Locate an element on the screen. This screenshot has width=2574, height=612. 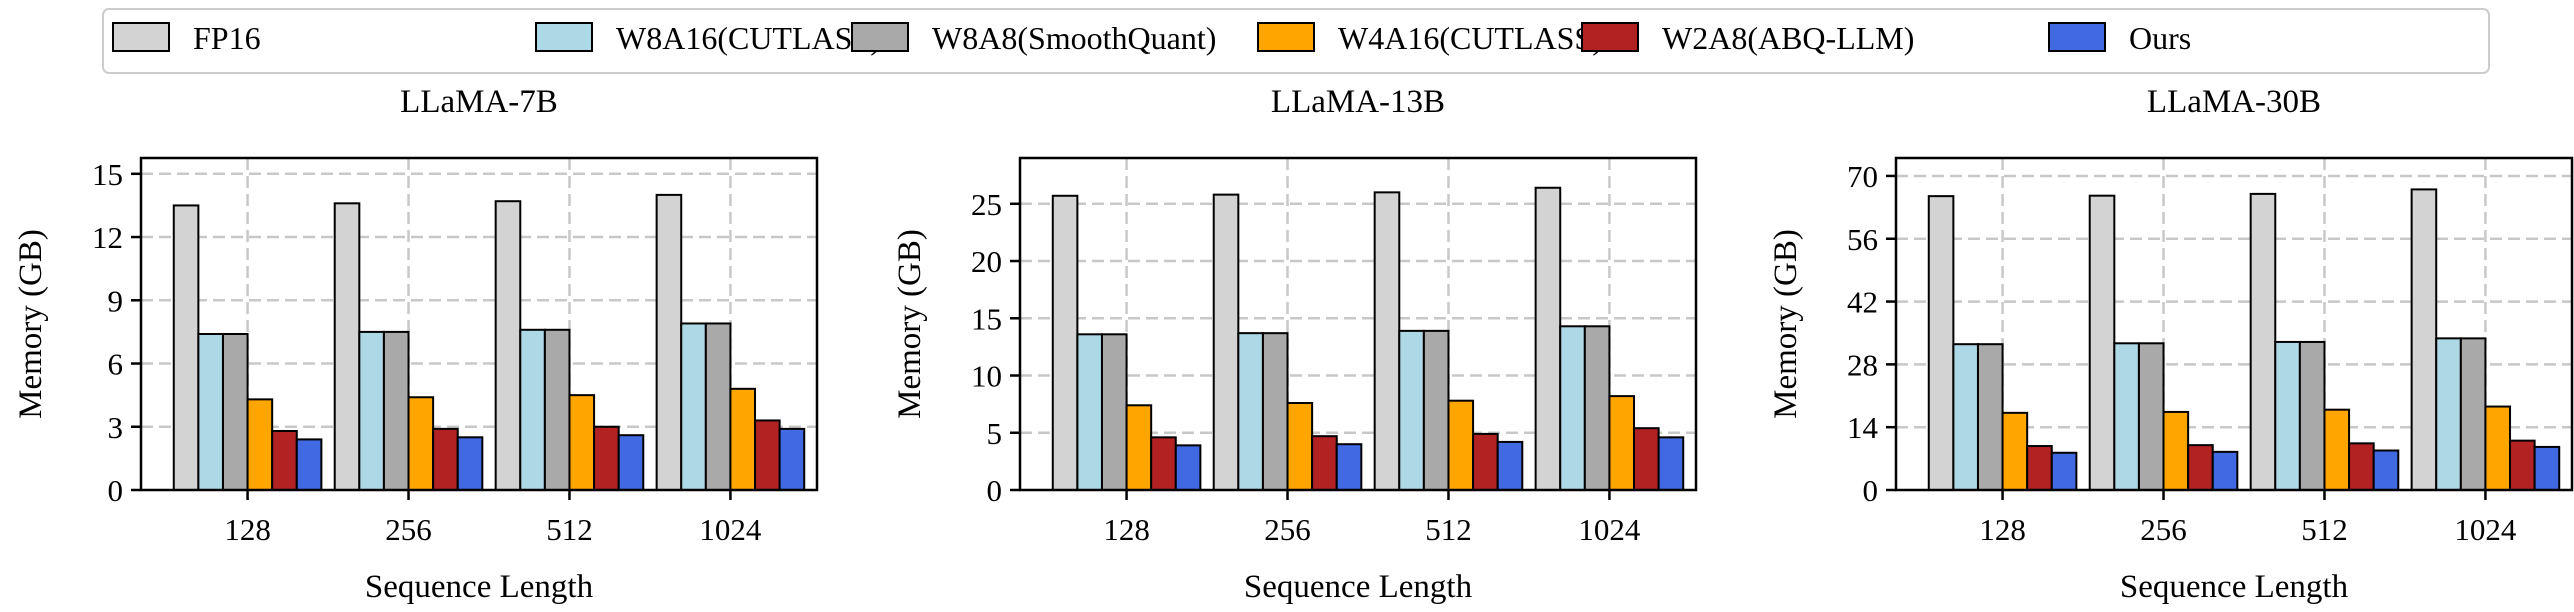
legend-item-w8a16-cutlass: W8A16(CUTLASS) is located at coordinates (708, 38).